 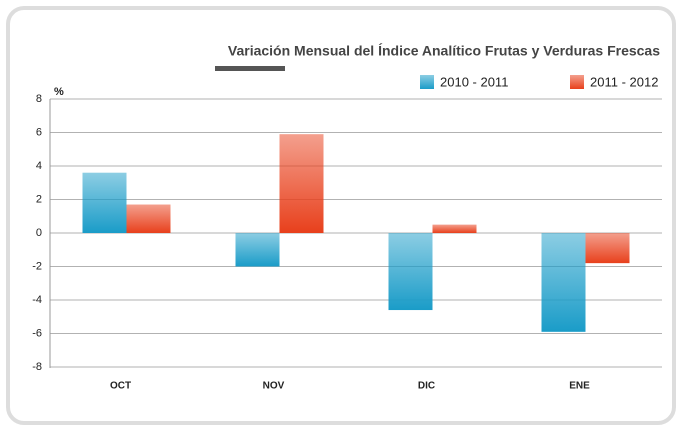 What do you see at coordinates (274, 386) in the screenshot?
I see `x-tick-label: NOV` at bounding box center [274, 386].